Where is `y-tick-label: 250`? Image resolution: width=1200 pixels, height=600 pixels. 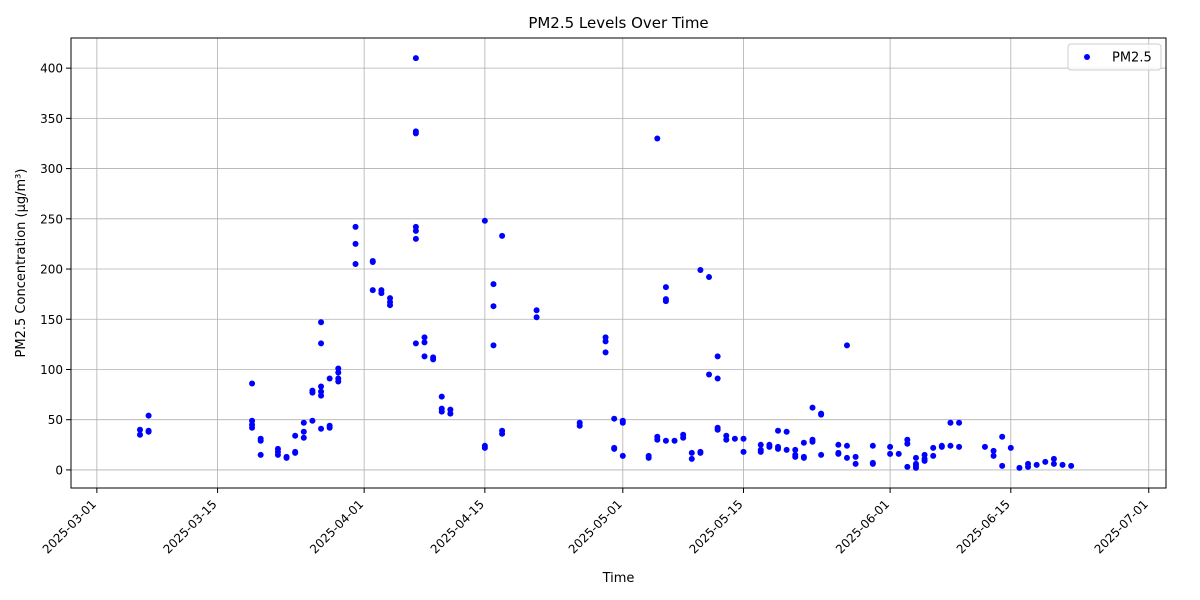 y-tick-label: 250 is located at coordinates (51, 219).